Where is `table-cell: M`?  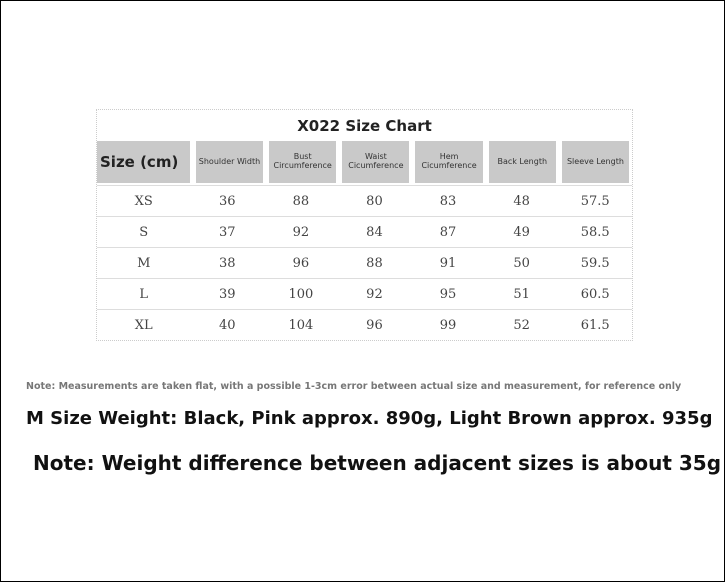
table-cell: M is located at coordinates (144, 263).